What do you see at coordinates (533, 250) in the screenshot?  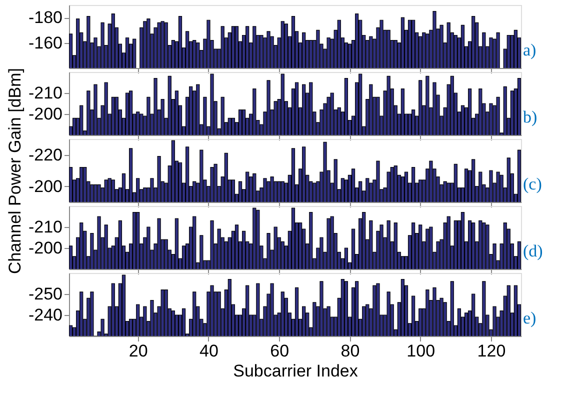 I see `text: (d)` at bounding box center [533, 250].